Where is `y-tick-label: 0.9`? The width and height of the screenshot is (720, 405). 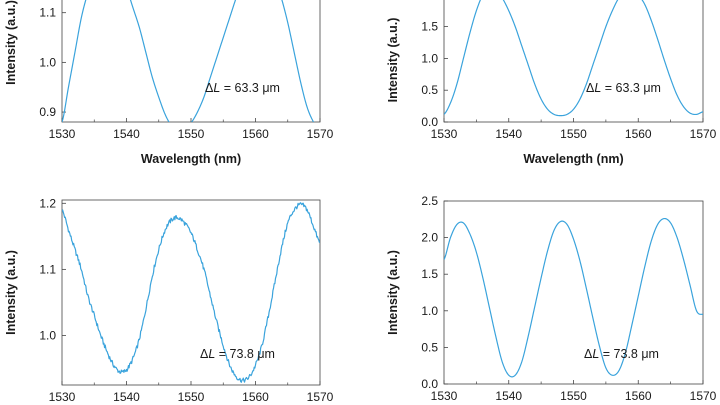
y-tick-label: 0.9 is located at coordinates (47, 112).